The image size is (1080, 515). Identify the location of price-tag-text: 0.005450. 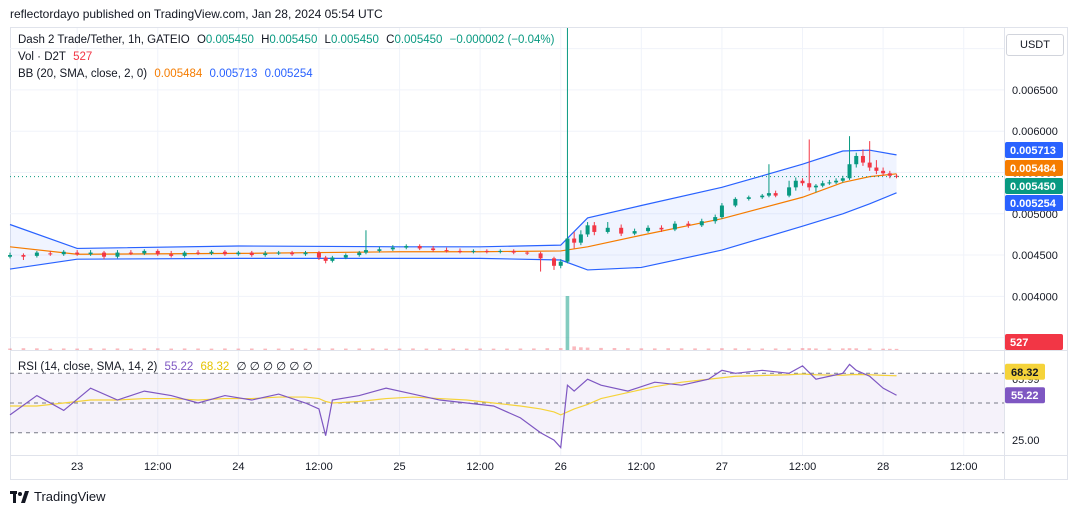
(1033, 187).